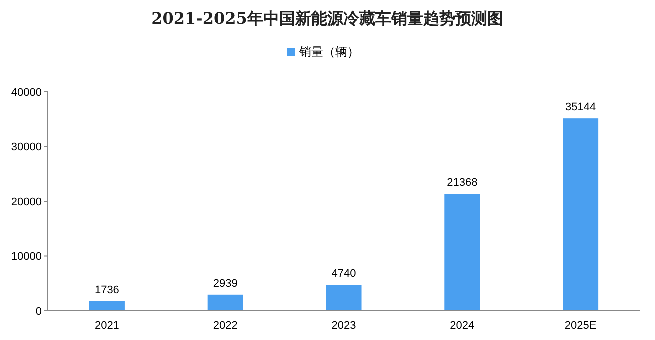  What do you see at coordinates (26, 257) in the screenshot?
I see `y-tick-label: 10000` at bounding box center [26, 257].